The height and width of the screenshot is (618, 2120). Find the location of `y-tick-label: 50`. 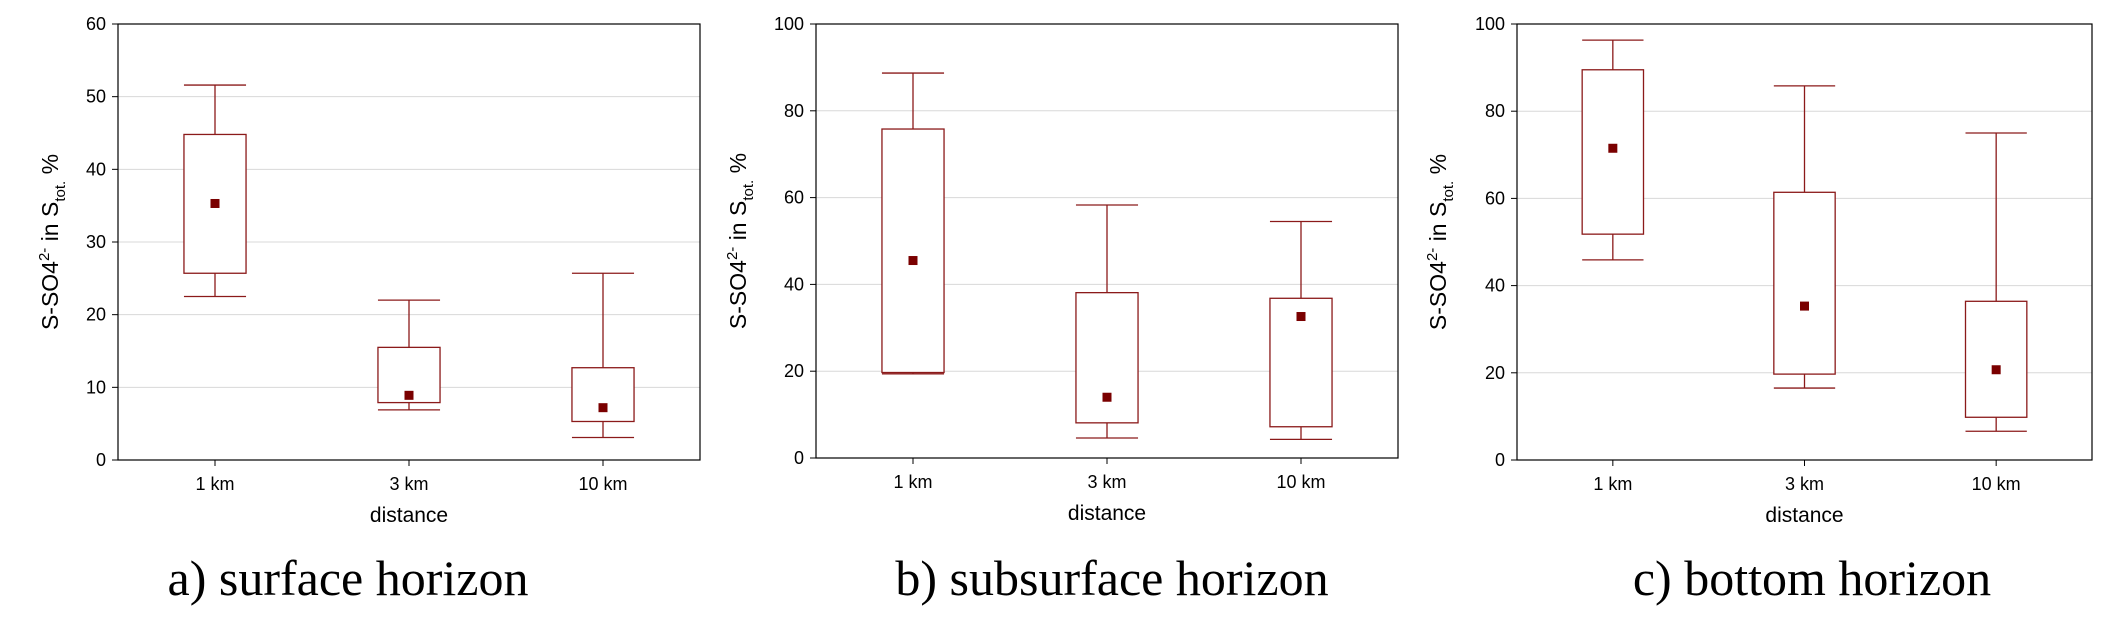

y-tick-label: 50 is located at coordinates (96, 97).